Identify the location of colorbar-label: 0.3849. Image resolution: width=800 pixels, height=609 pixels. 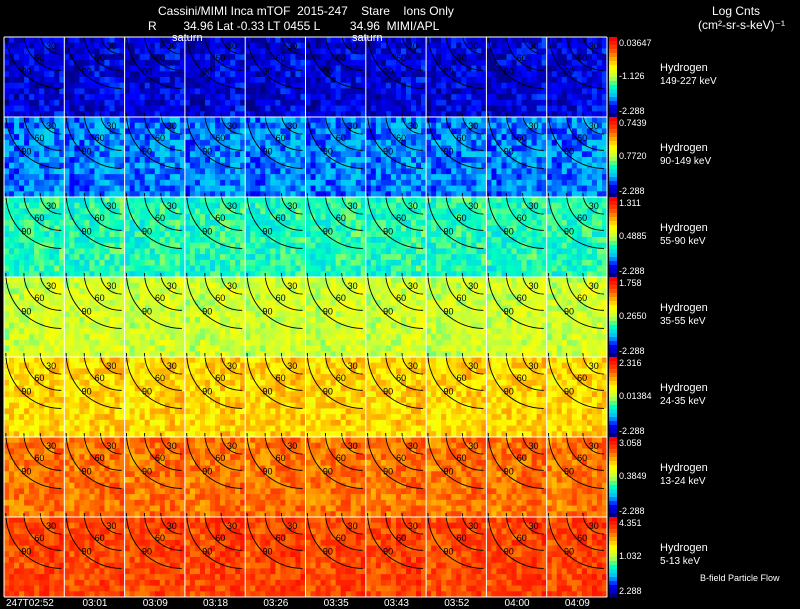
(633, 476).